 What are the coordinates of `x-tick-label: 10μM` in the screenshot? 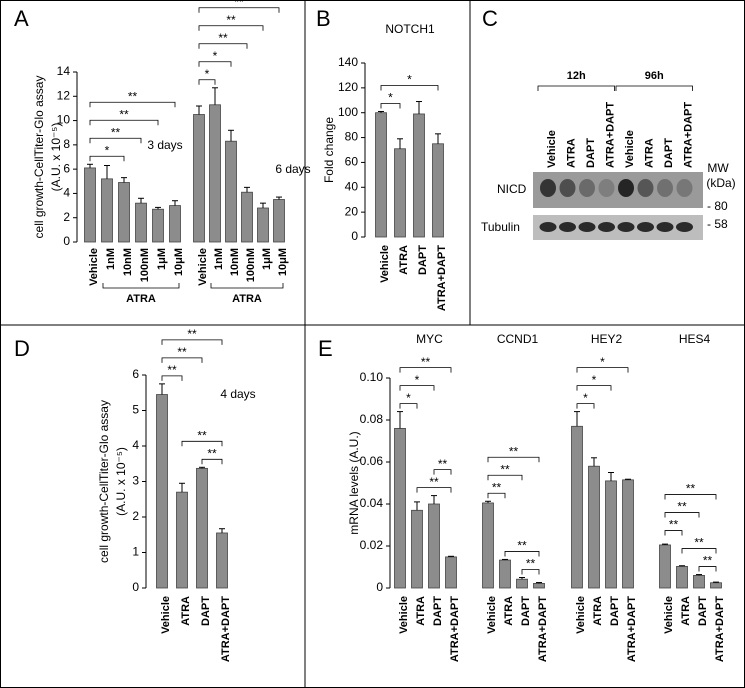 It's located at (179, 262).